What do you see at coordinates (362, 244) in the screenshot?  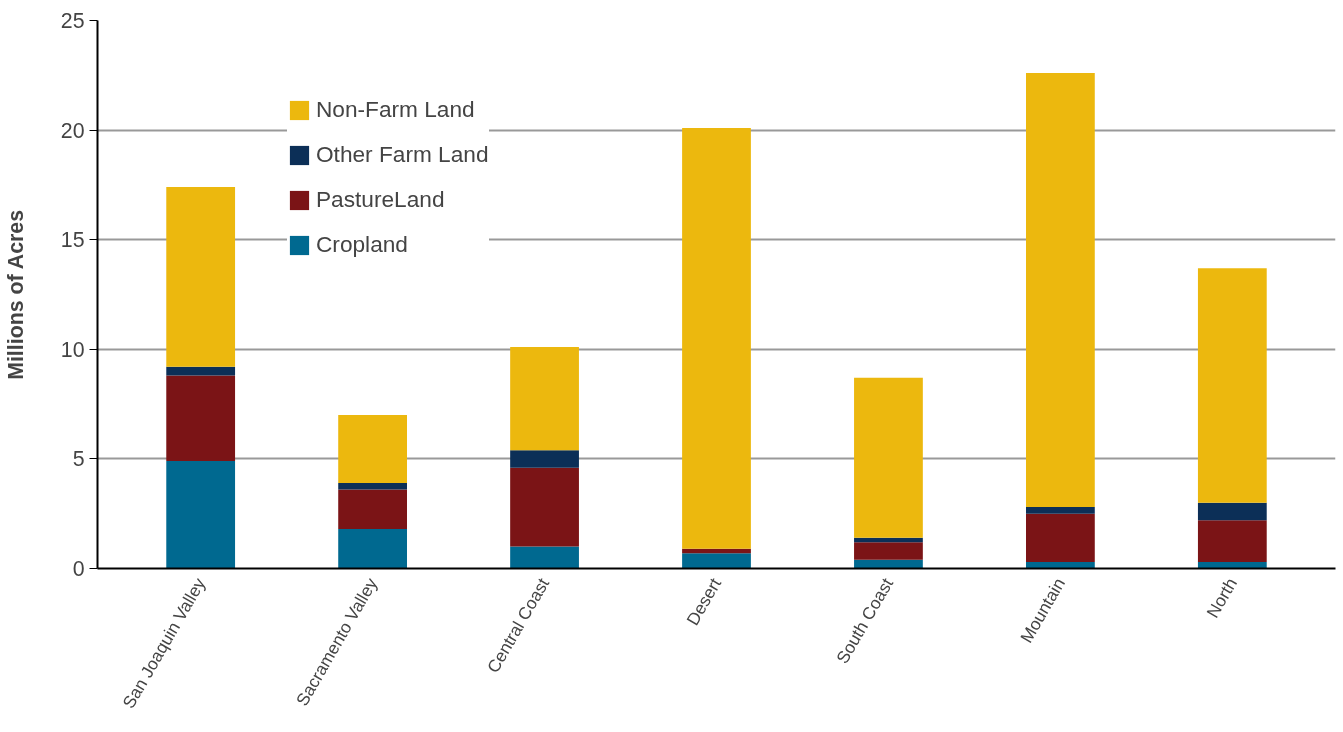 I see `legend-label: Cropland` at bounding box center [362, 244].